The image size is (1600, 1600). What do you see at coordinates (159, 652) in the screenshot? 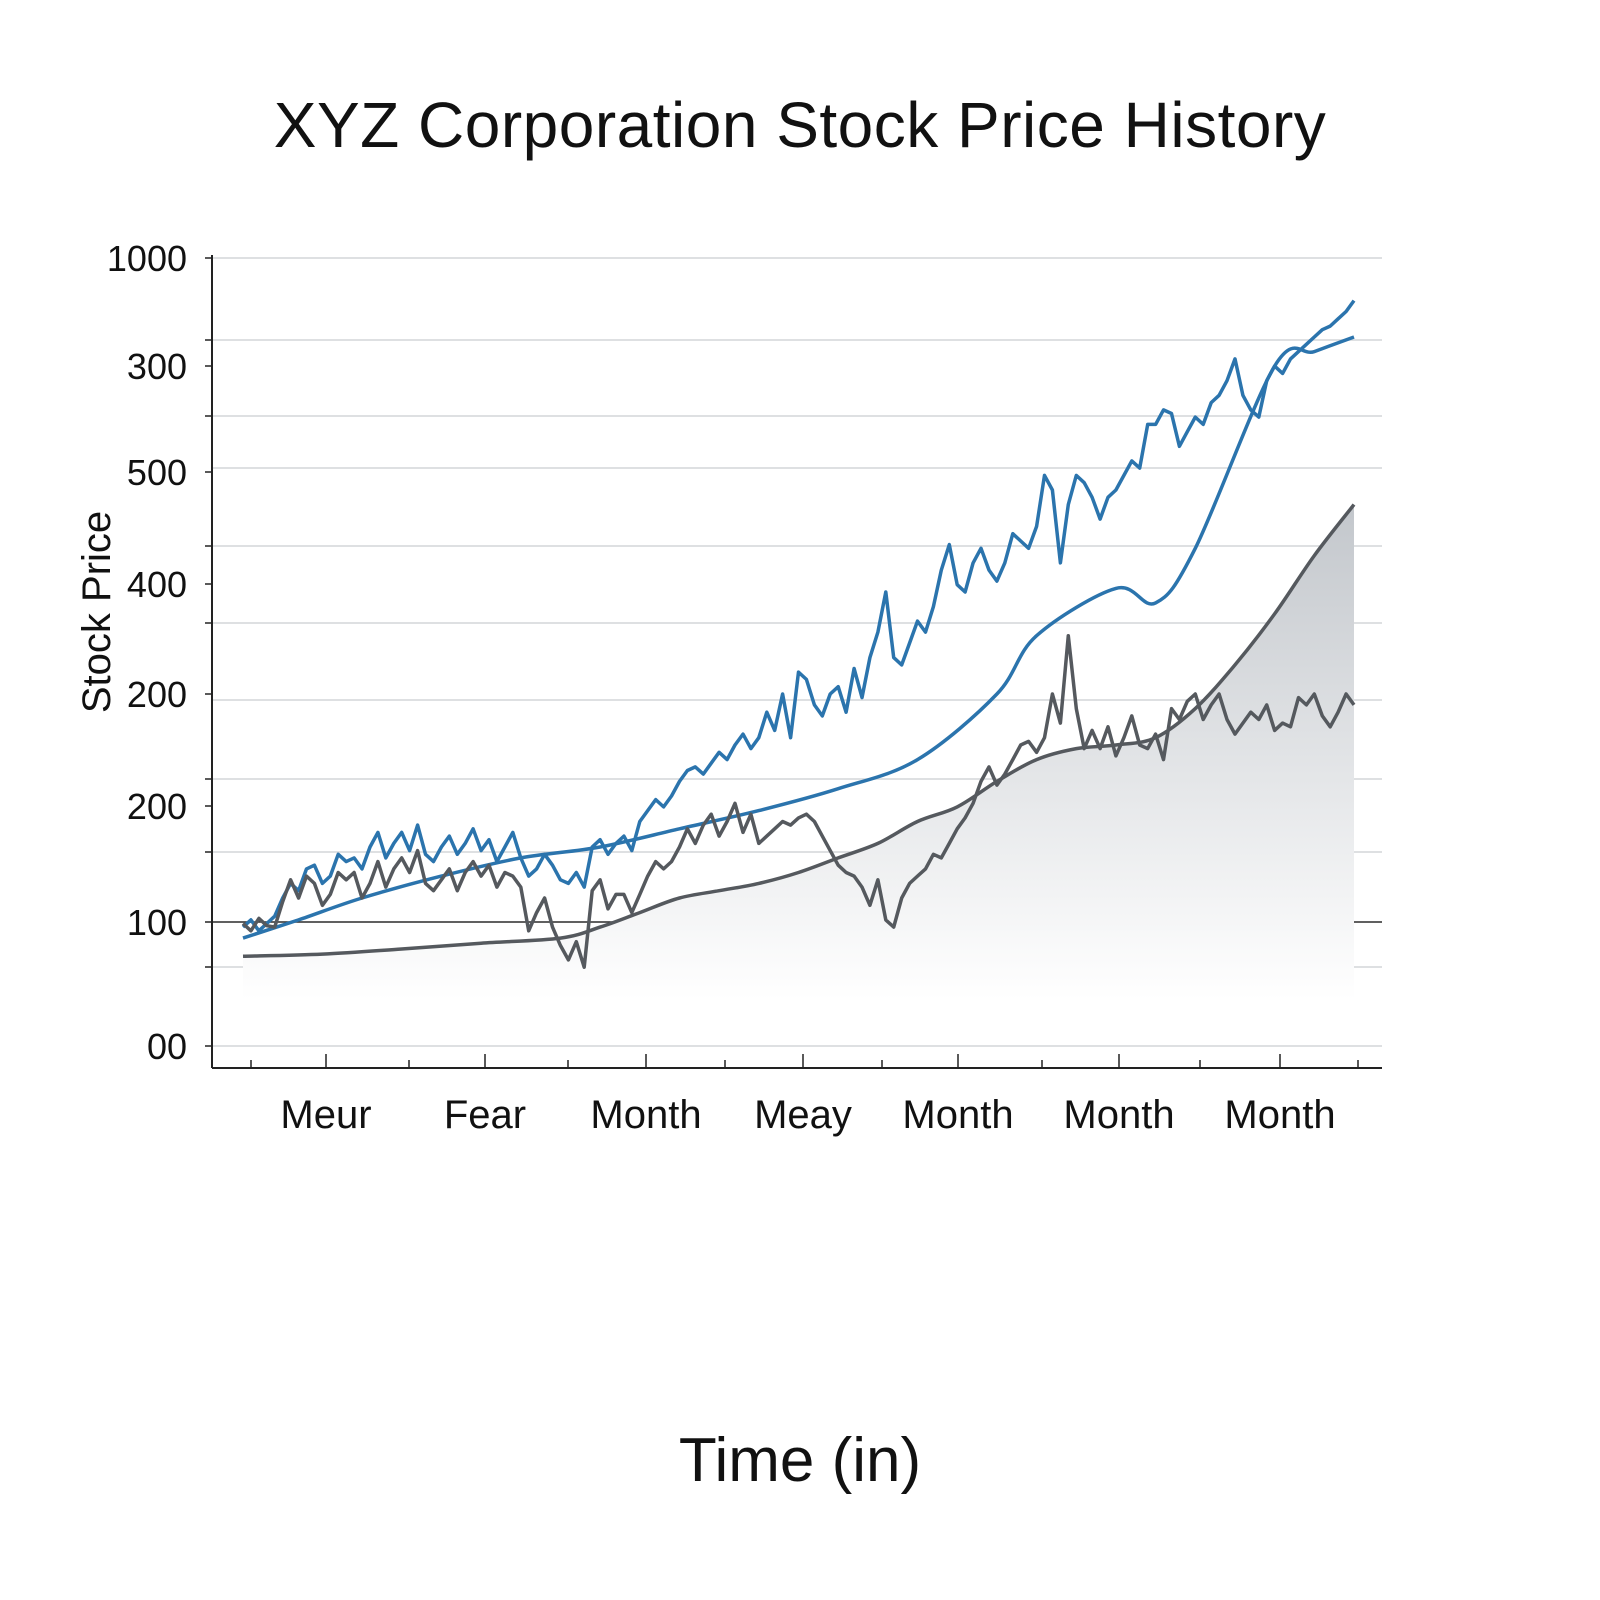
I see `y-ticks: 1000 300 500 400 200 200 100 00` at bounding box center [159, 652].